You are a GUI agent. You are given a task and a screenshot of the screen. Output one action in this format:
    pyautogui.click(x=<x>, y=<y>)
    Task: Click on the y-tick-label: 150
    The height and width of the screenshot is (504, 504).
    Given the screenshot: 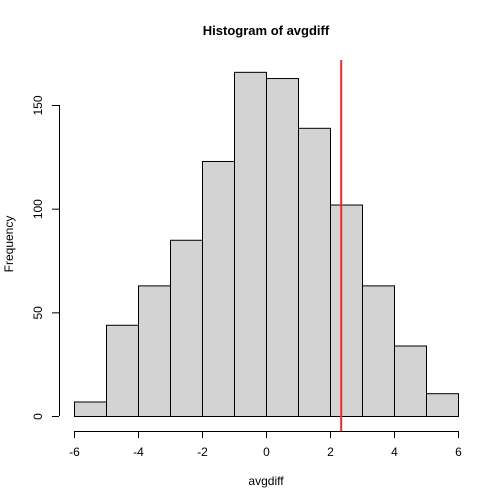 What is the action you would take?
    pyautogui.click(x=38, y=105)
    